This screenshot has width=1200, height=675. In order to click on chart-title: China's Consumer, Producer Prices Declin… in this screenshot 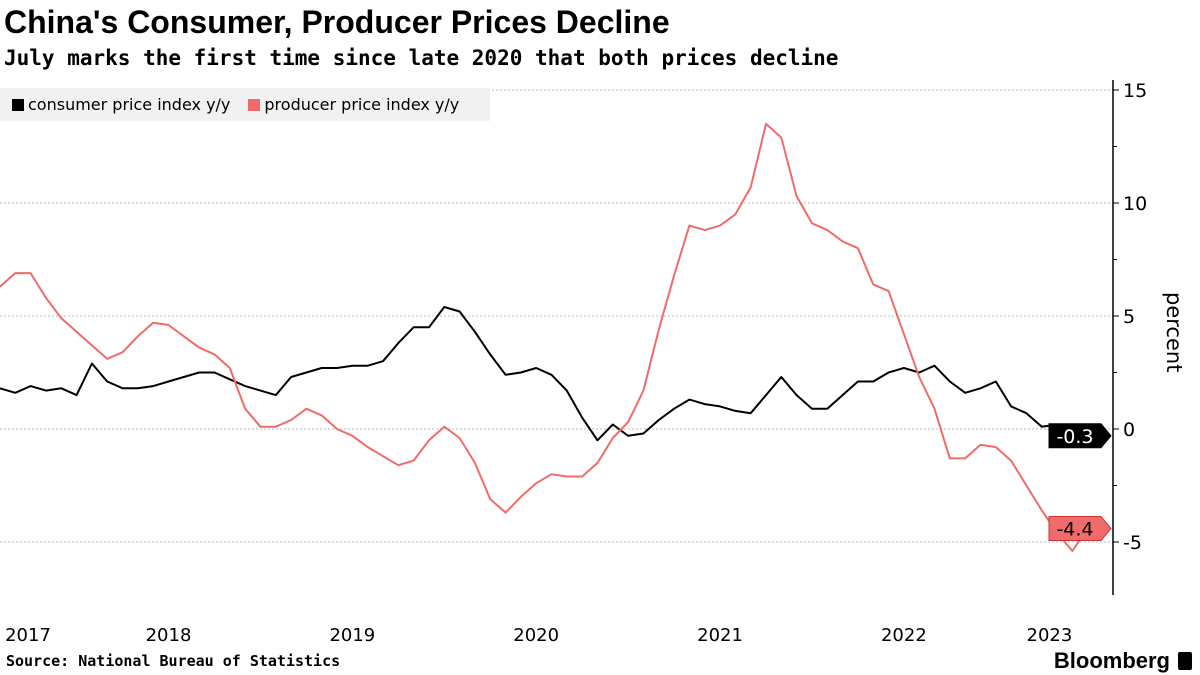, I will do `click(337, 22)`.